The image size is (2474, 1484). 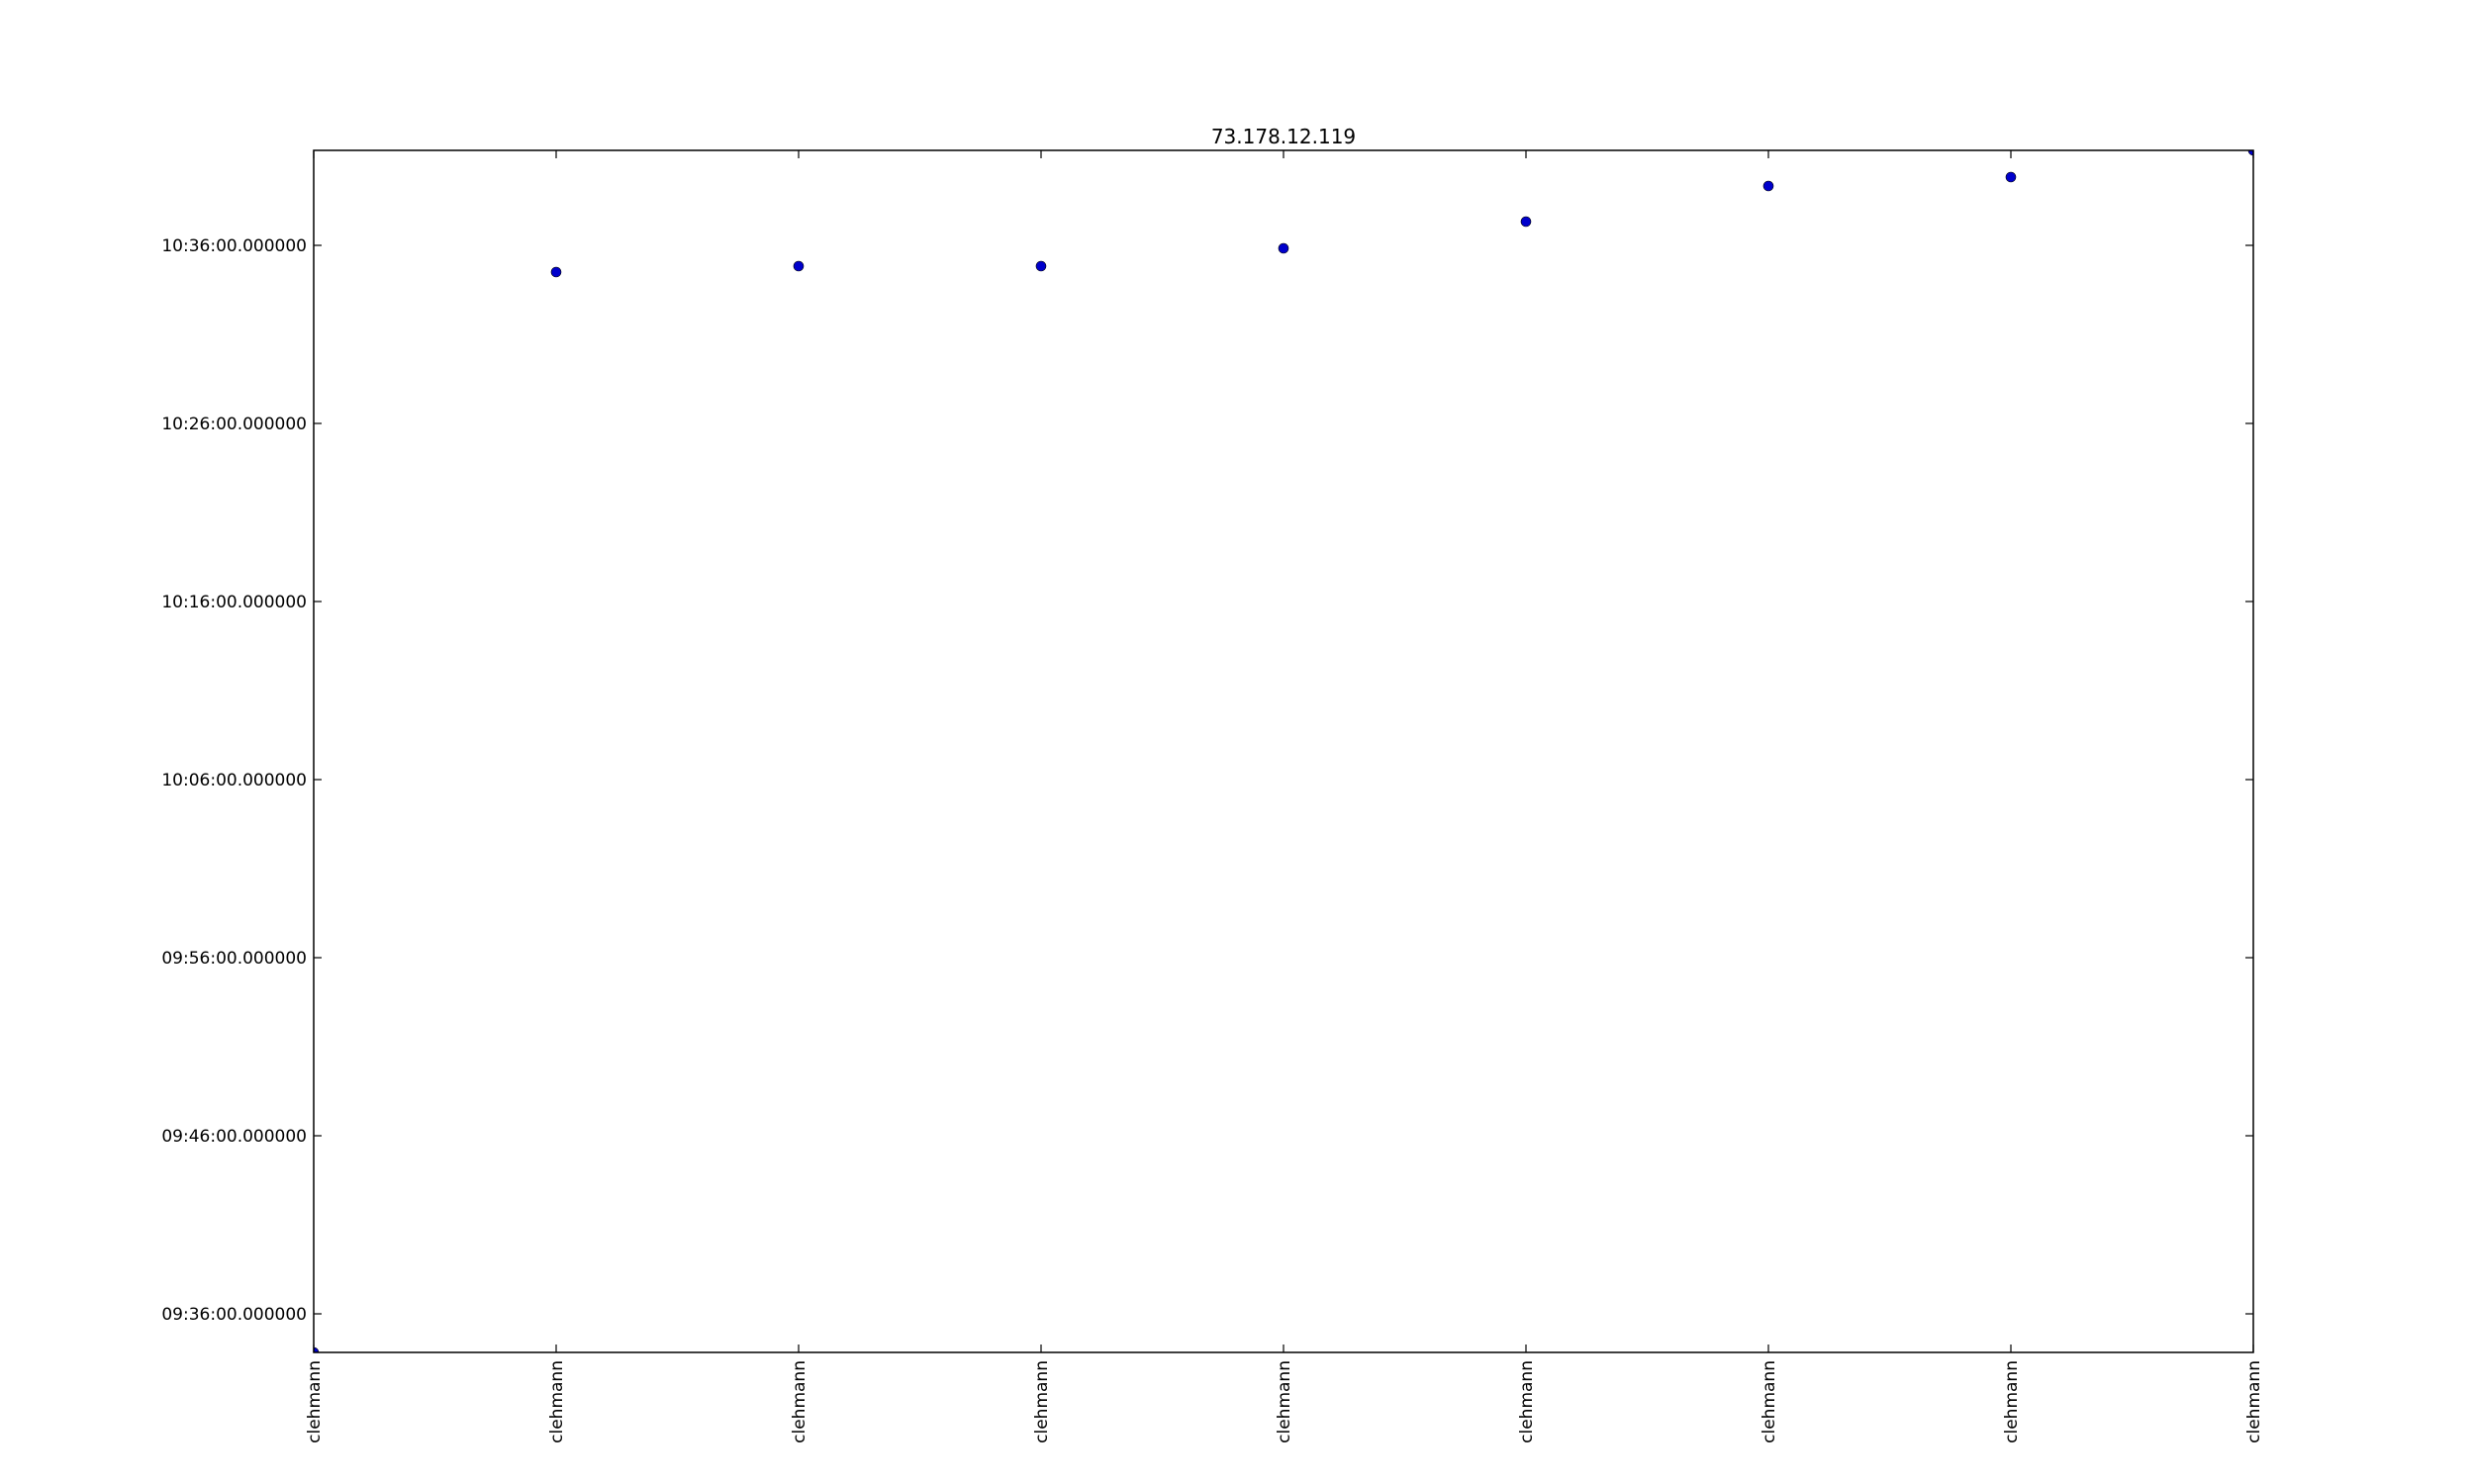 What do you see at coordinates (234, 1315) in the screenshot?
I see `y-tick-label: 09:36:00.000000` at bounding box center [234, 1315].